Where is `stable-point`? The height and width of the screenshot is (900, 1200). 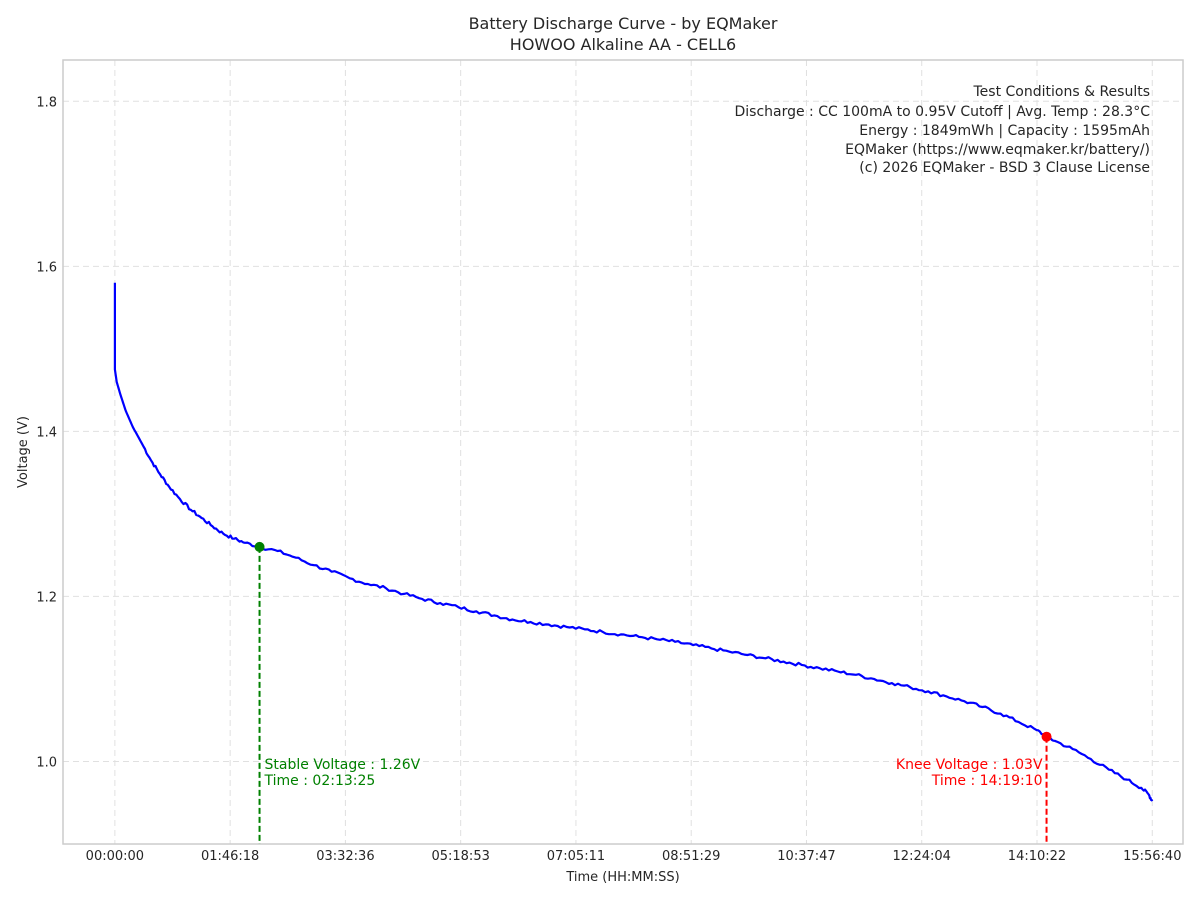
stable-point is located at coordinates (259, 546).